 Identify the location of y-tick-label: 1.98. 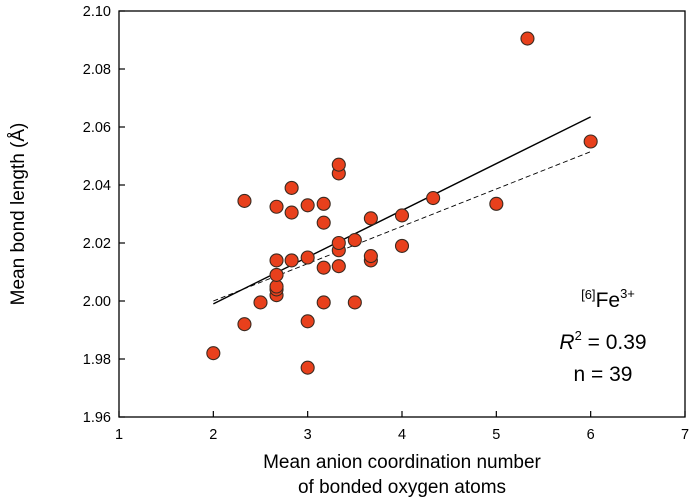
(97, 360).